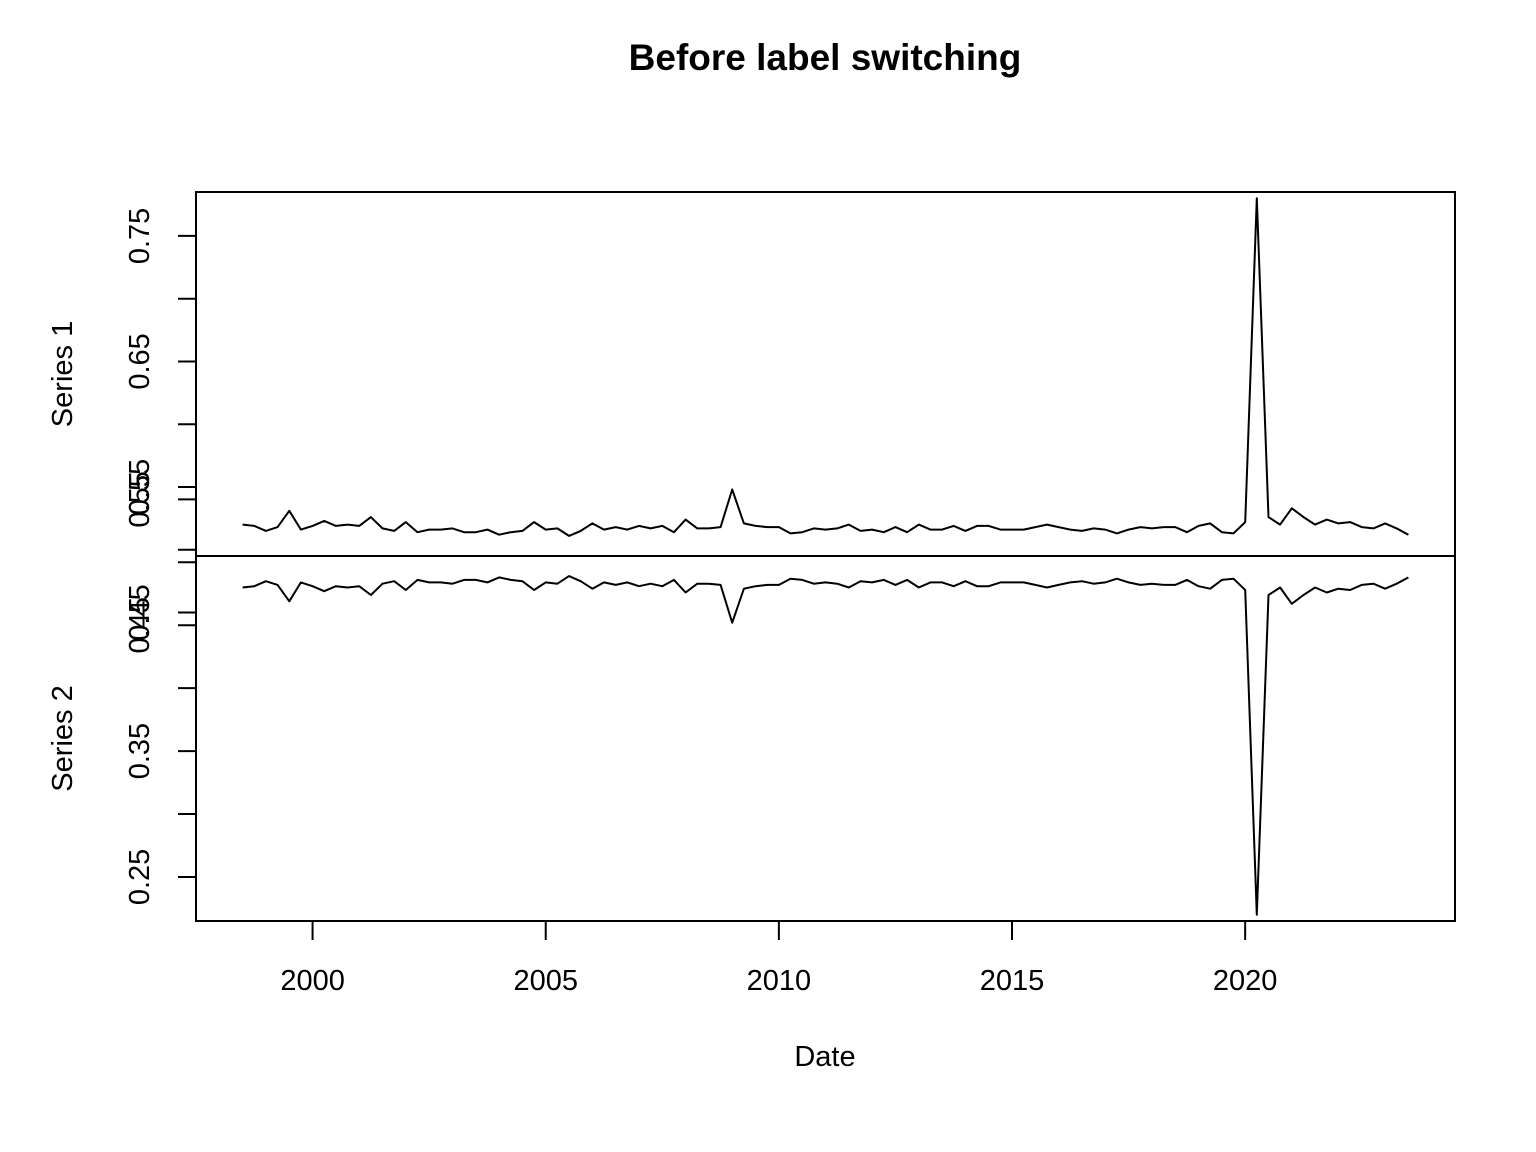 The image size is (1536, 1152). Describe the element at coordinates (63, 738) in the screenshot. I see `series-2-label: Series 2` at that location.